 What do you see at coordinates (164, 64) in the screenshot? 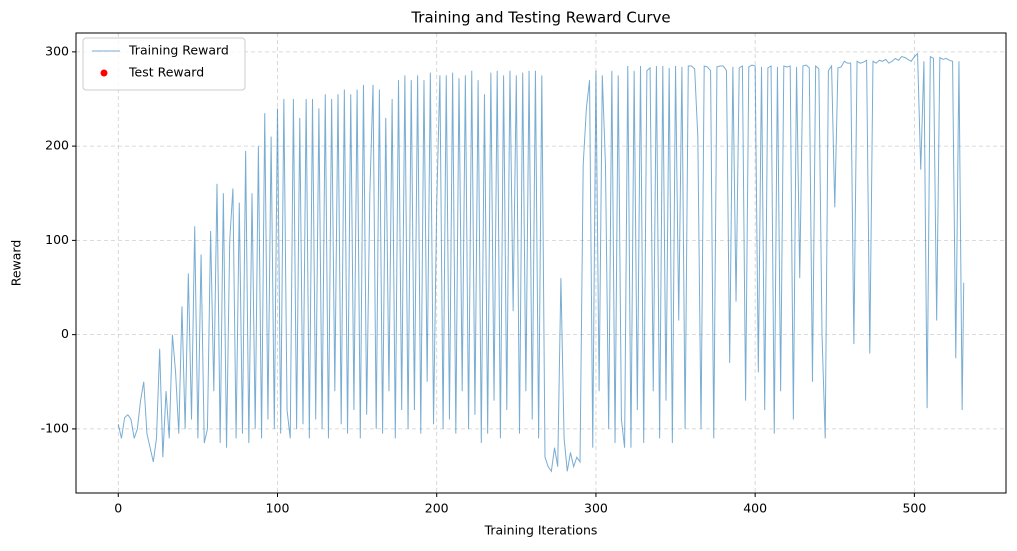
I see `legend-box` at bounding box center [164, 64].